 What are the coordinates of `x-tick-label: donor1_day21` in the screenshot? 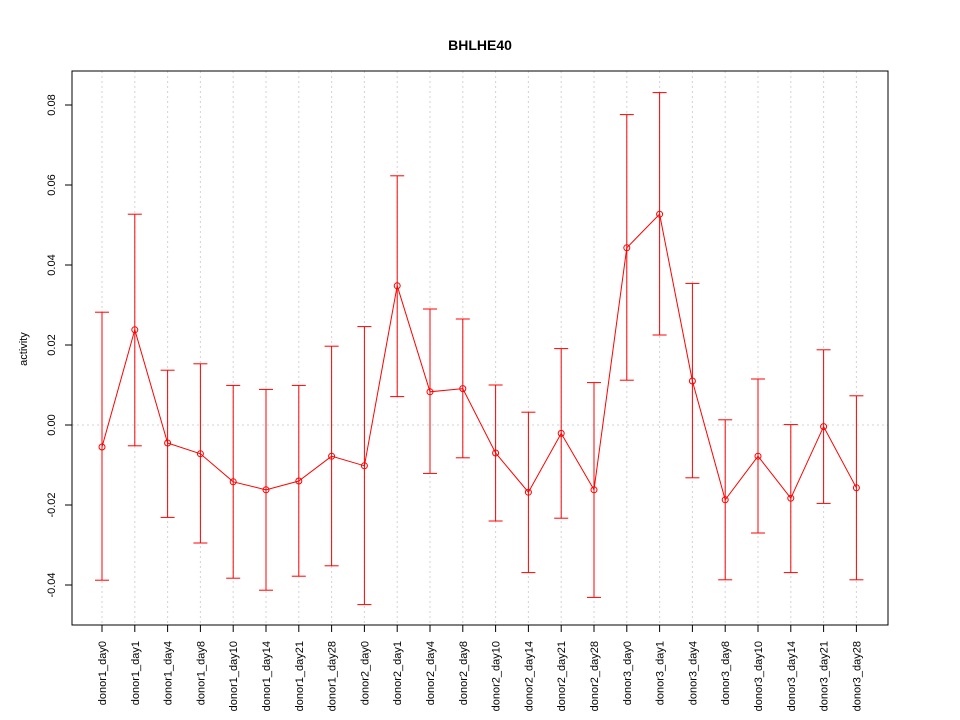 It's located at (300, 676).